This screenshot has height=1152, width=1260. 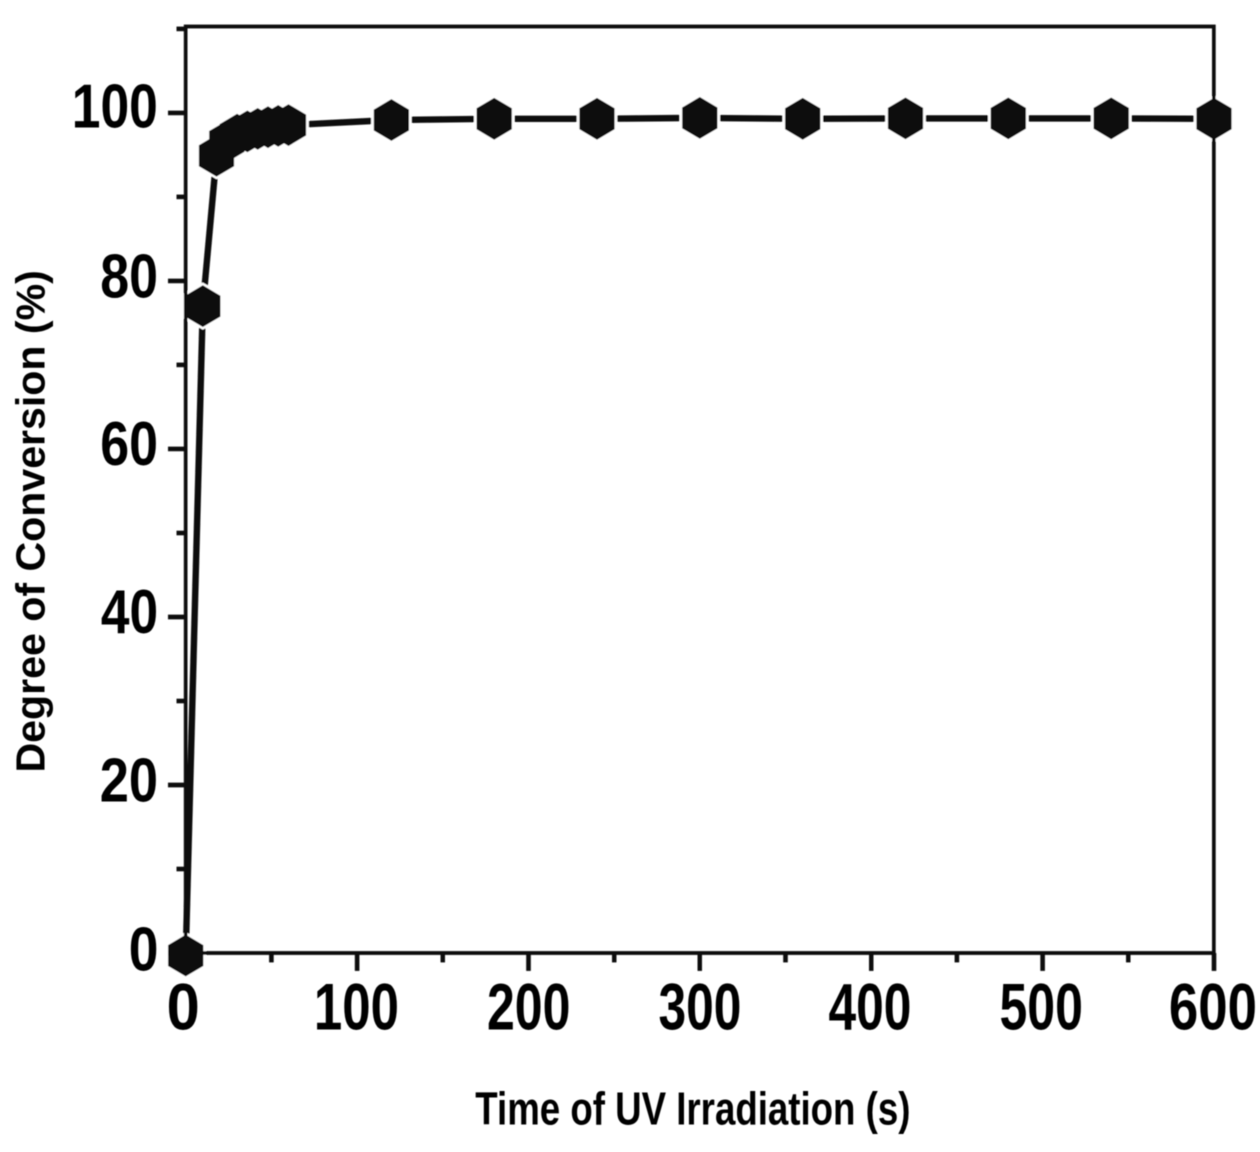 What do you see at coordinates (528, 1007) in the screenshot?
I see `svg-text: 200` at bounding box center [528, 1007].